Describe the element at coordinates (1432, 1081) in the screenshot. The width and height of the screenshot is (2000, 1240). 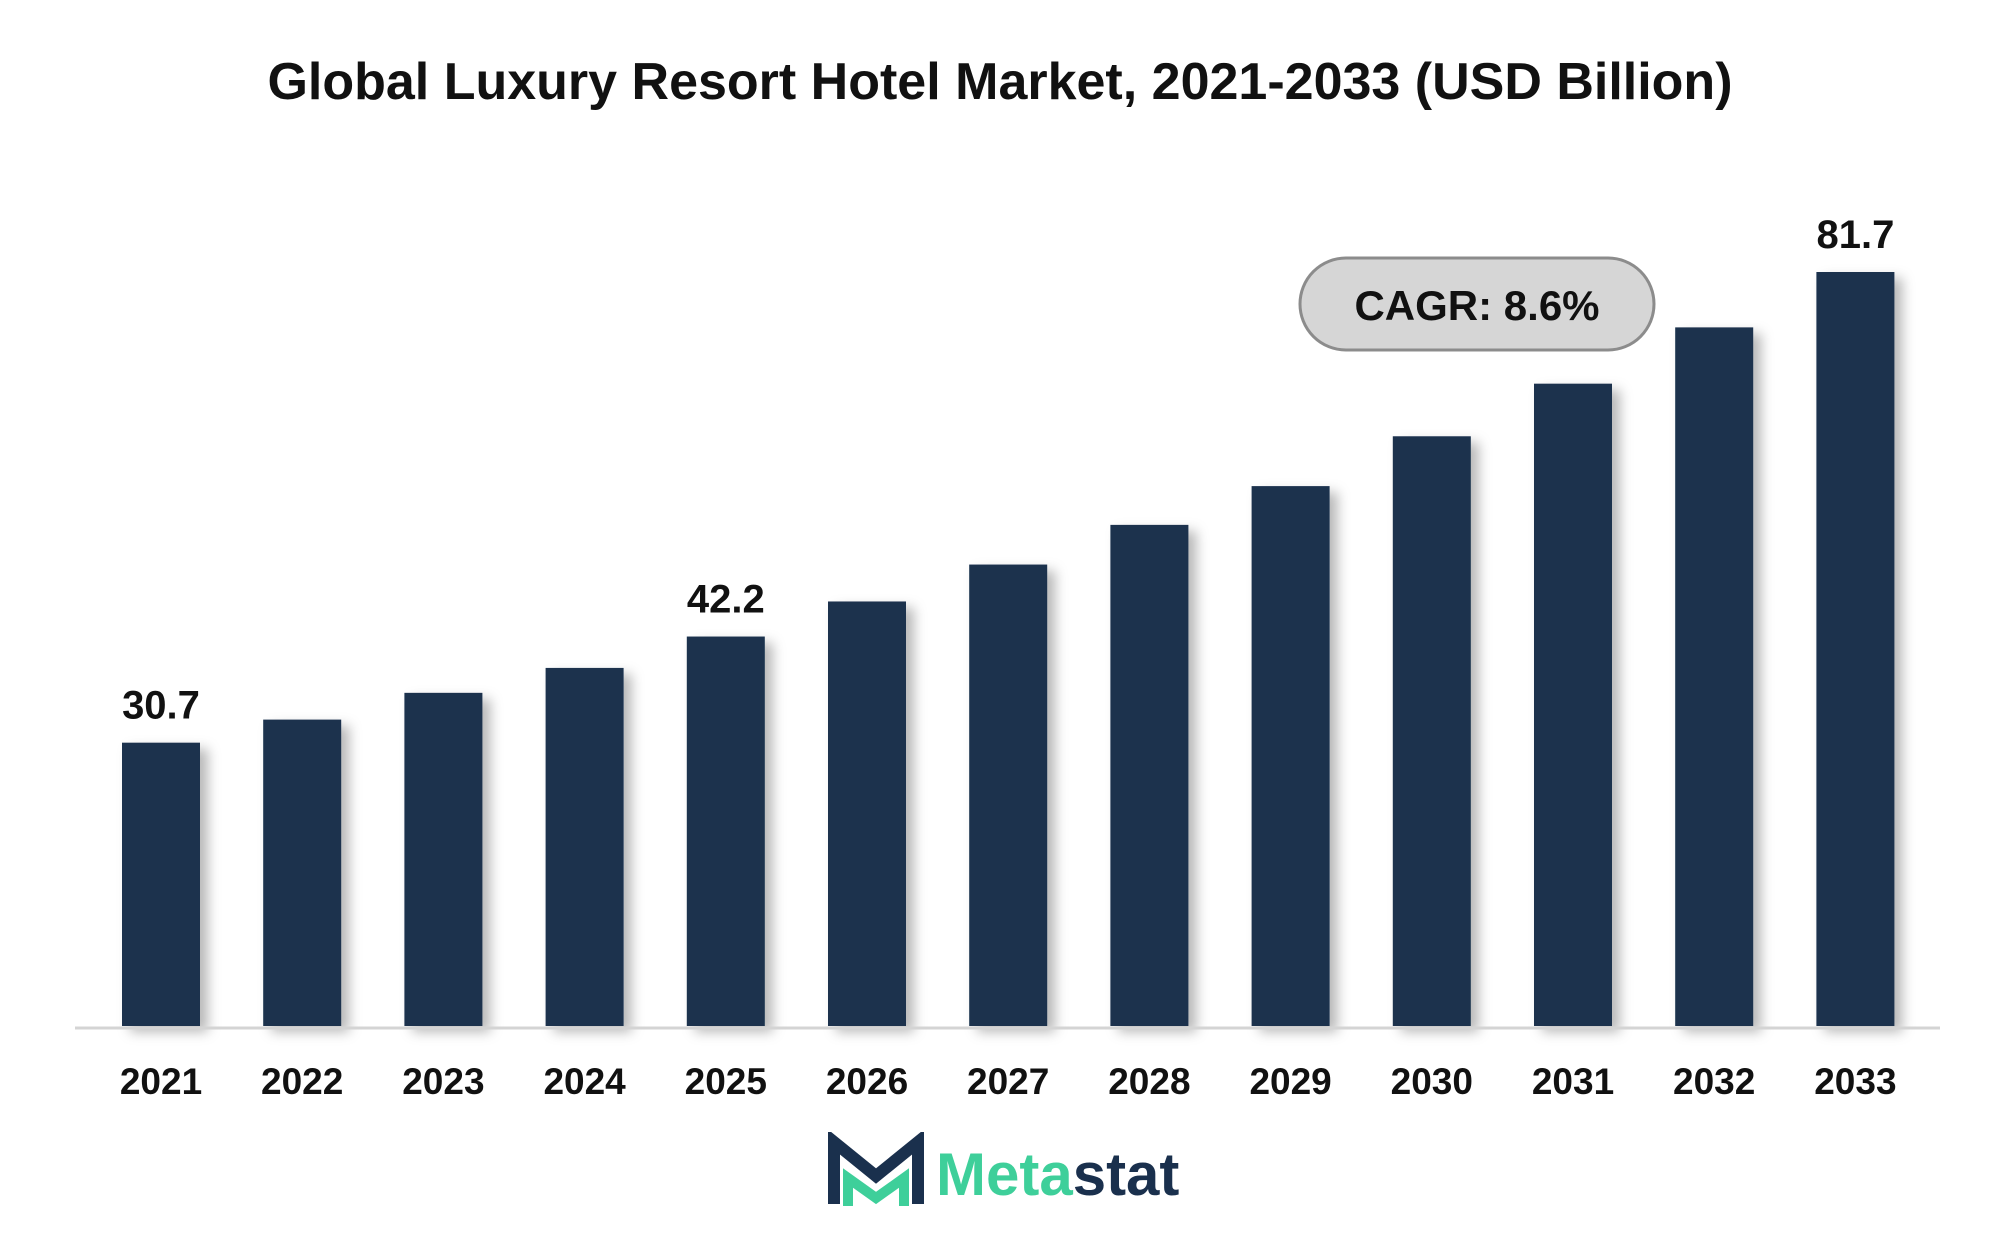
I see `x-tick-2030: 2030` at that location.